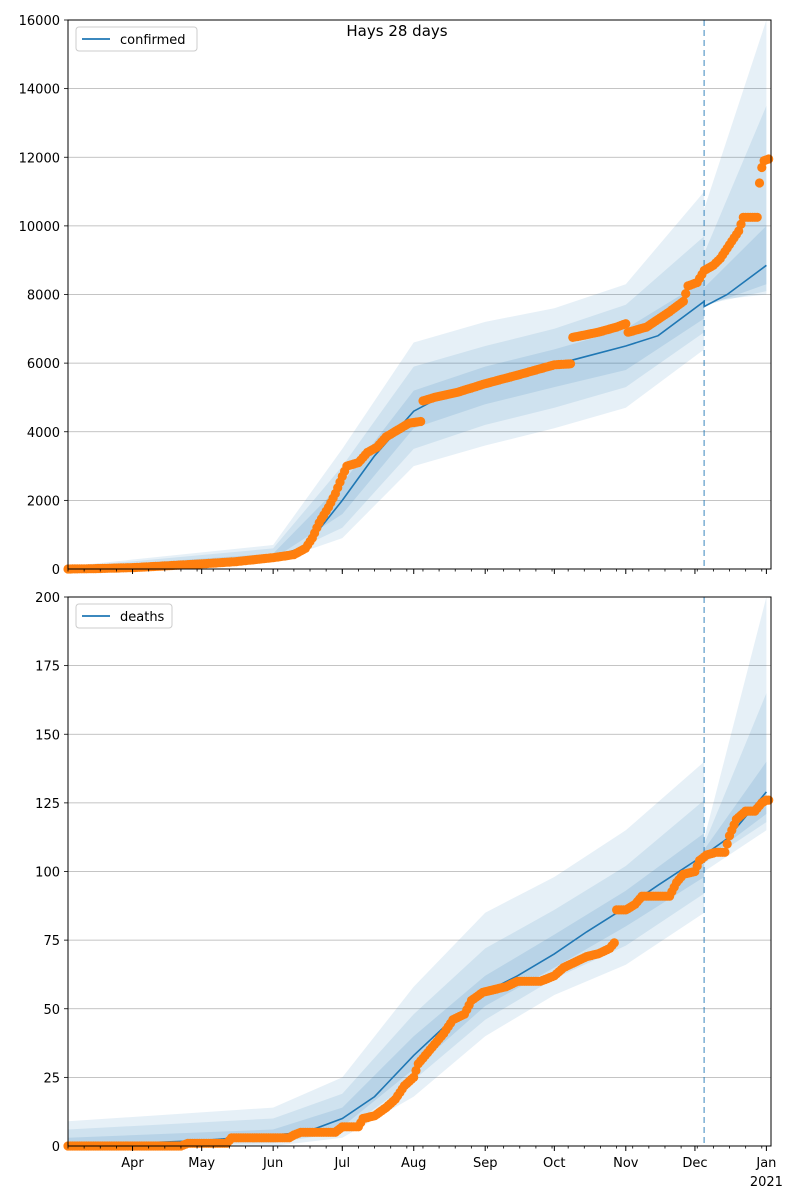 Image resolution: width=800 pixels, height=1200 pixels. What do you see at coordinates (43, 501) in the screenshot?
I see `y-tick-label: 2000` at bounding box center [43, 501].